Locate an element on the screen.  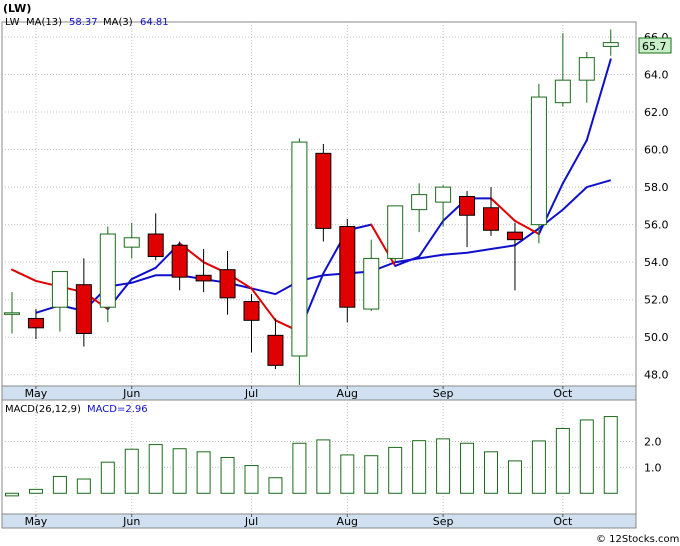
price-y-tick-label: 54.0 is located at coordinates (656, 262).